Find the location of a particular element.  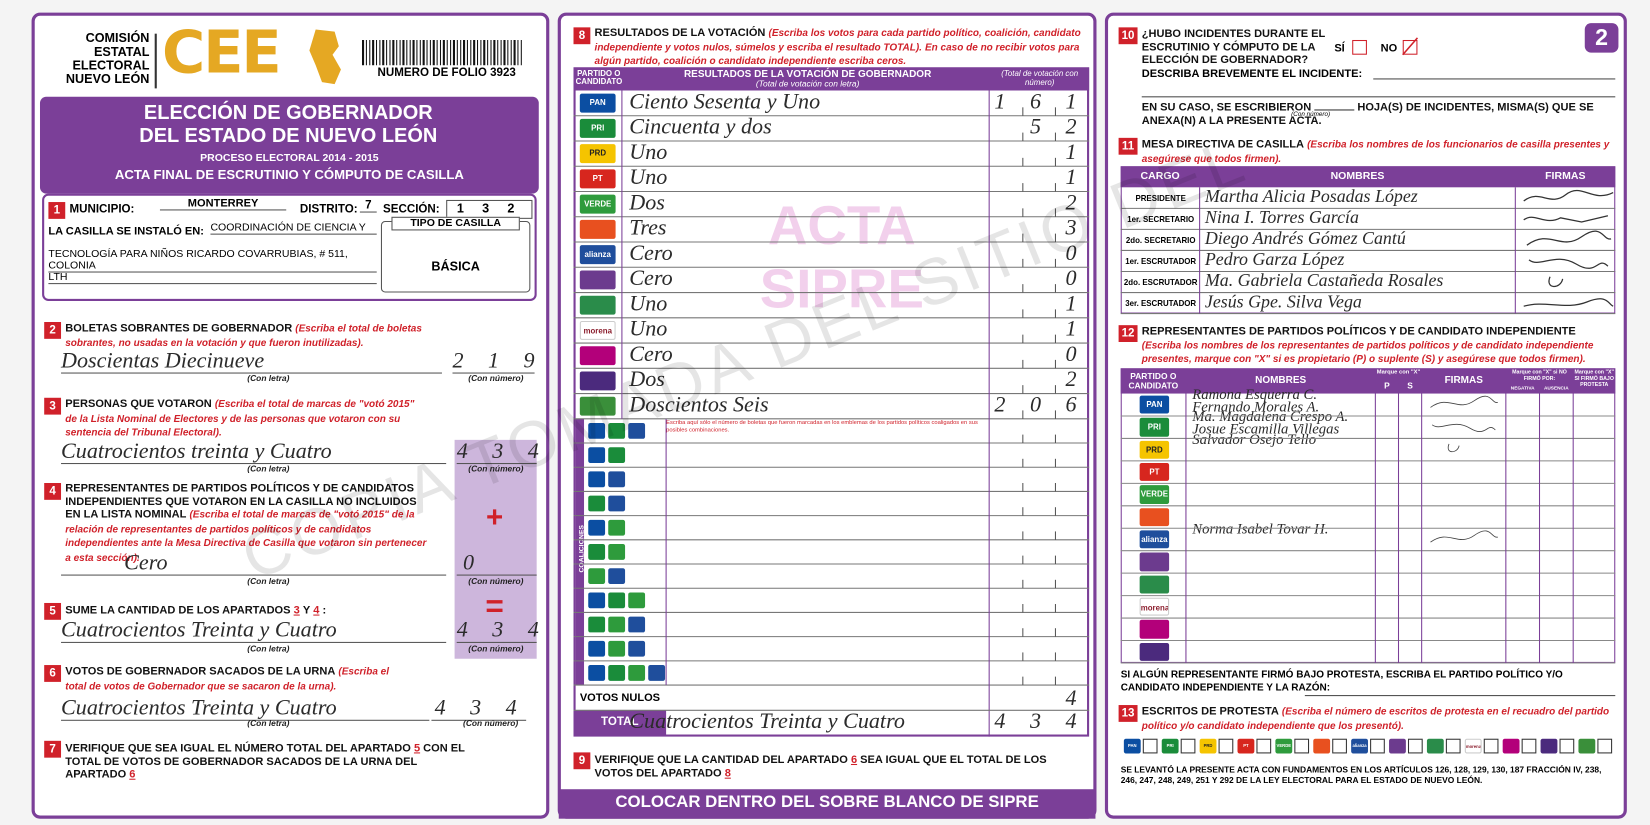

vote-digits: 2 is located at coordinates (1075, 202).